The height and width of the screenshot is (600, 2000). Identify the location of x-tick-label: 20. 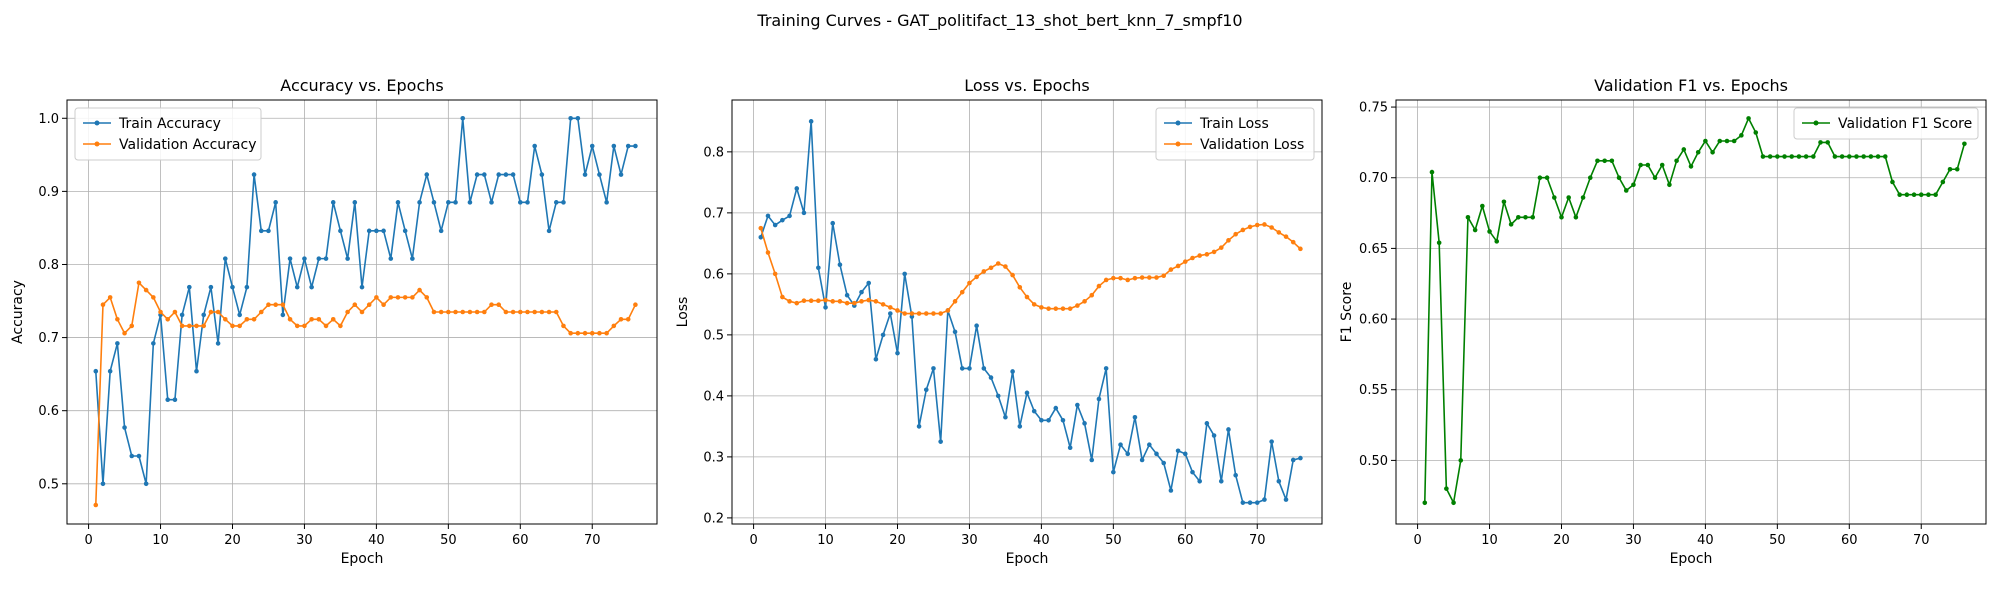
(232, 540).